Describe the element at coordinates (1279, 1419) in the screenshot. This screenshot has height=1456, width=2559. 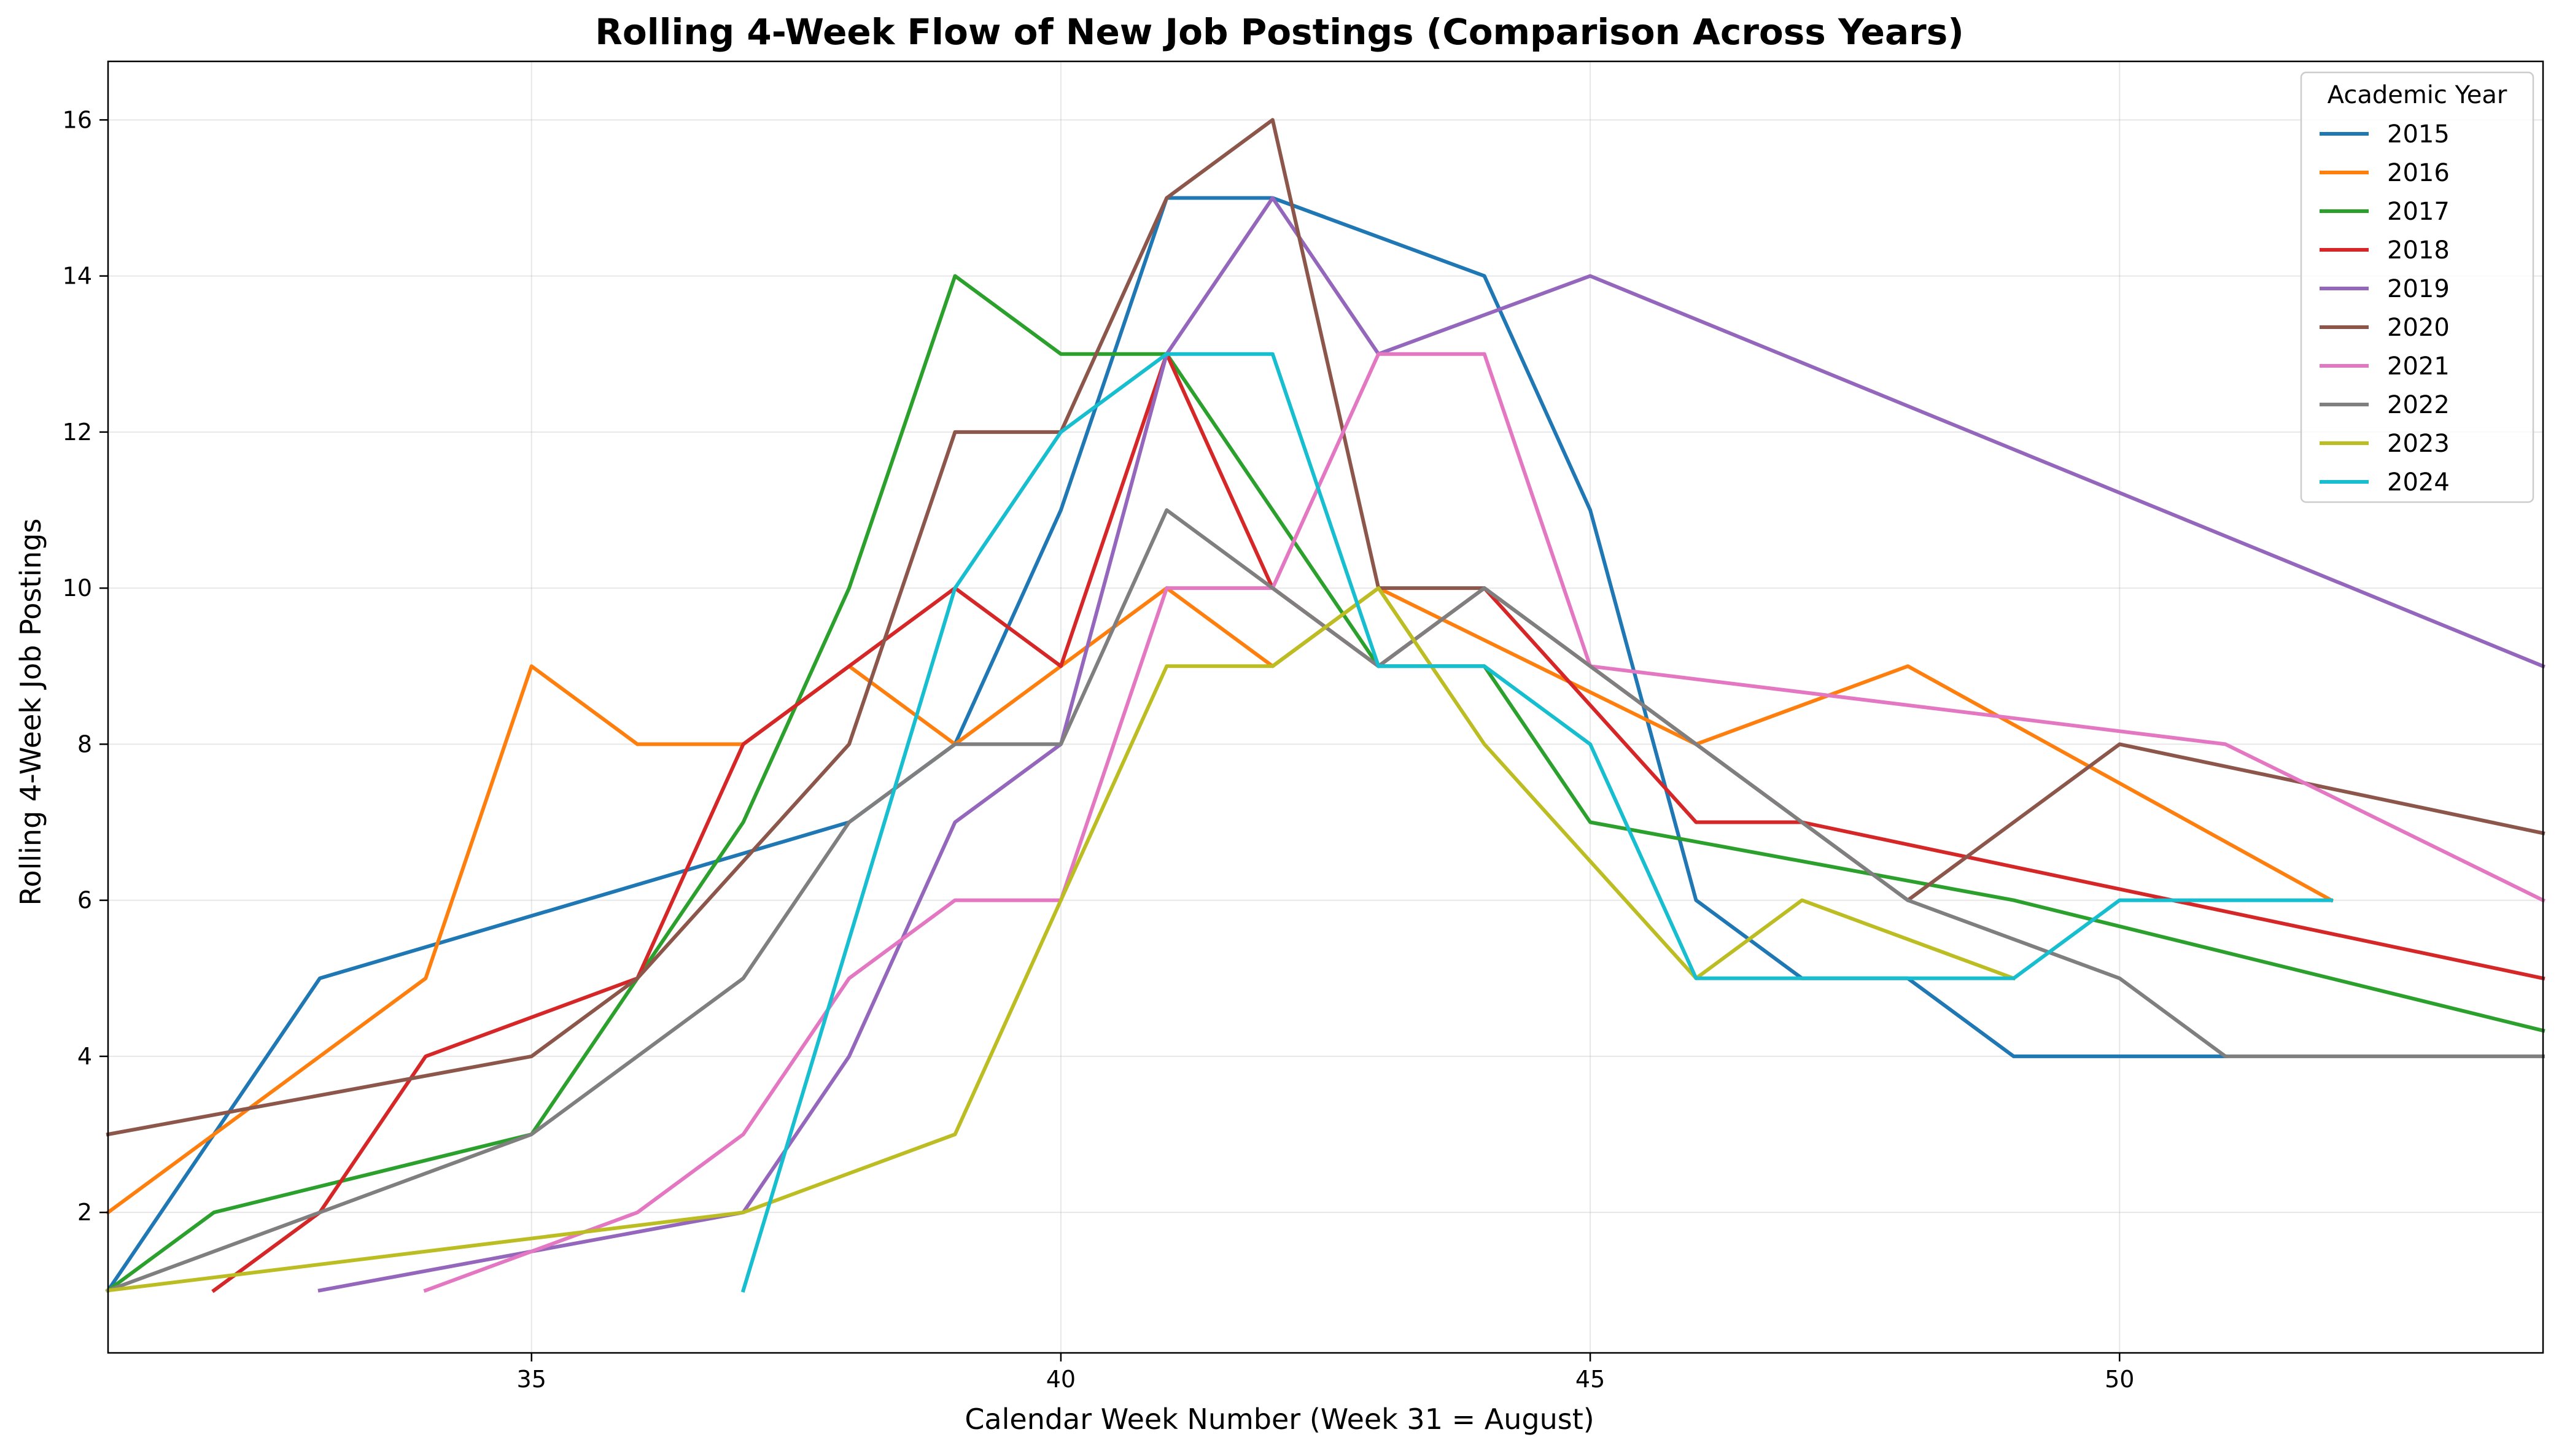
I see `x-axis-label: Calendar Week Number (Week 31 = August)` at that location.